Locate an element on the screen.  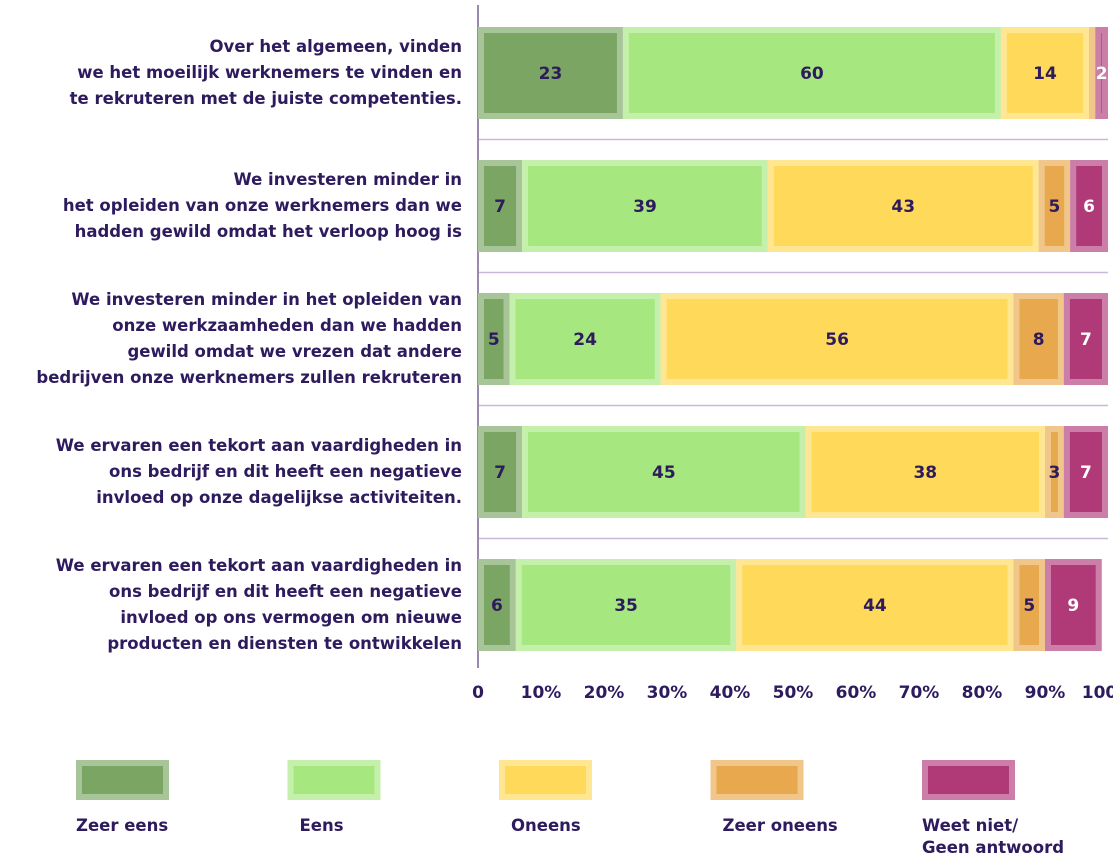
legend-label: Weet niet/ Geen antwoord is located at coordinates (993, 836).